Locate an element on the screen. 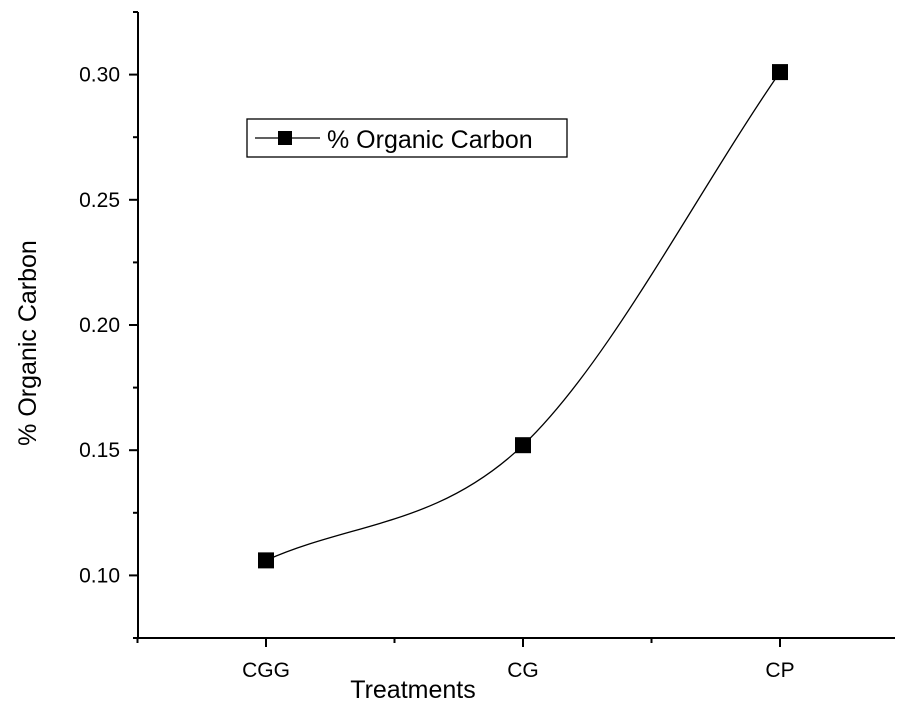  y-tick-label: 0.20 is located at coordinates (99, 325).